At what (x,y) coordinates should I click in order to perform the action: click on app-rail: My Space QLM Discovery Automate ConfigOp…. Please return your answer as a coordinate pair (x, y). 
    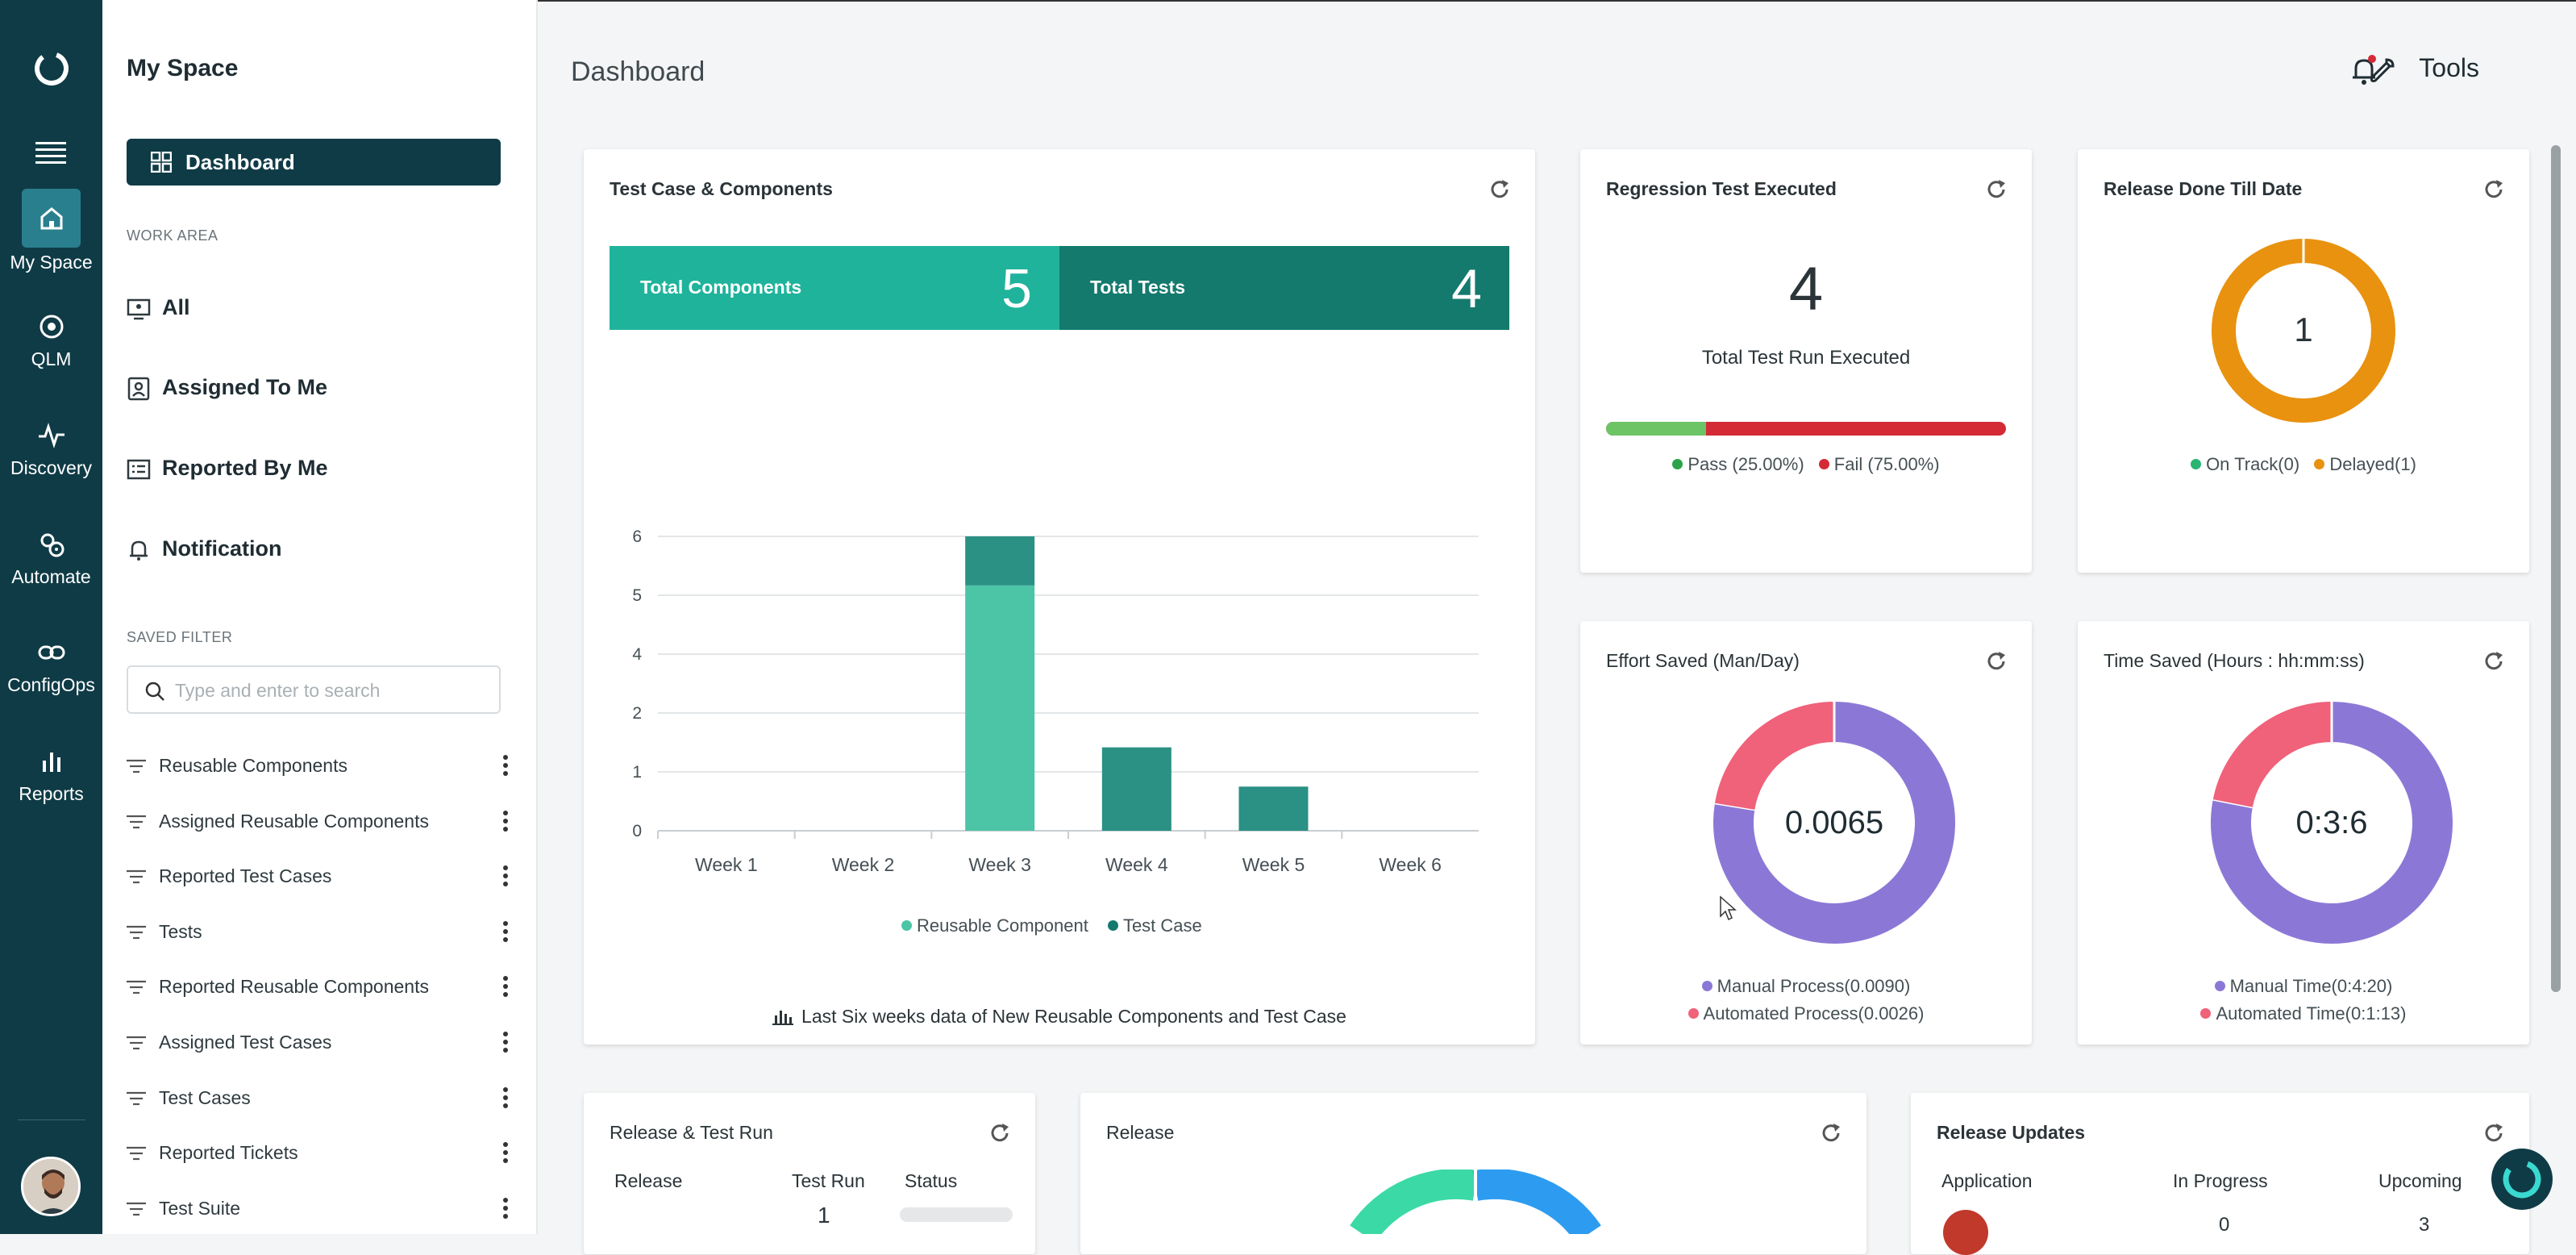
    Looking at the image, I should click on (51, 617).